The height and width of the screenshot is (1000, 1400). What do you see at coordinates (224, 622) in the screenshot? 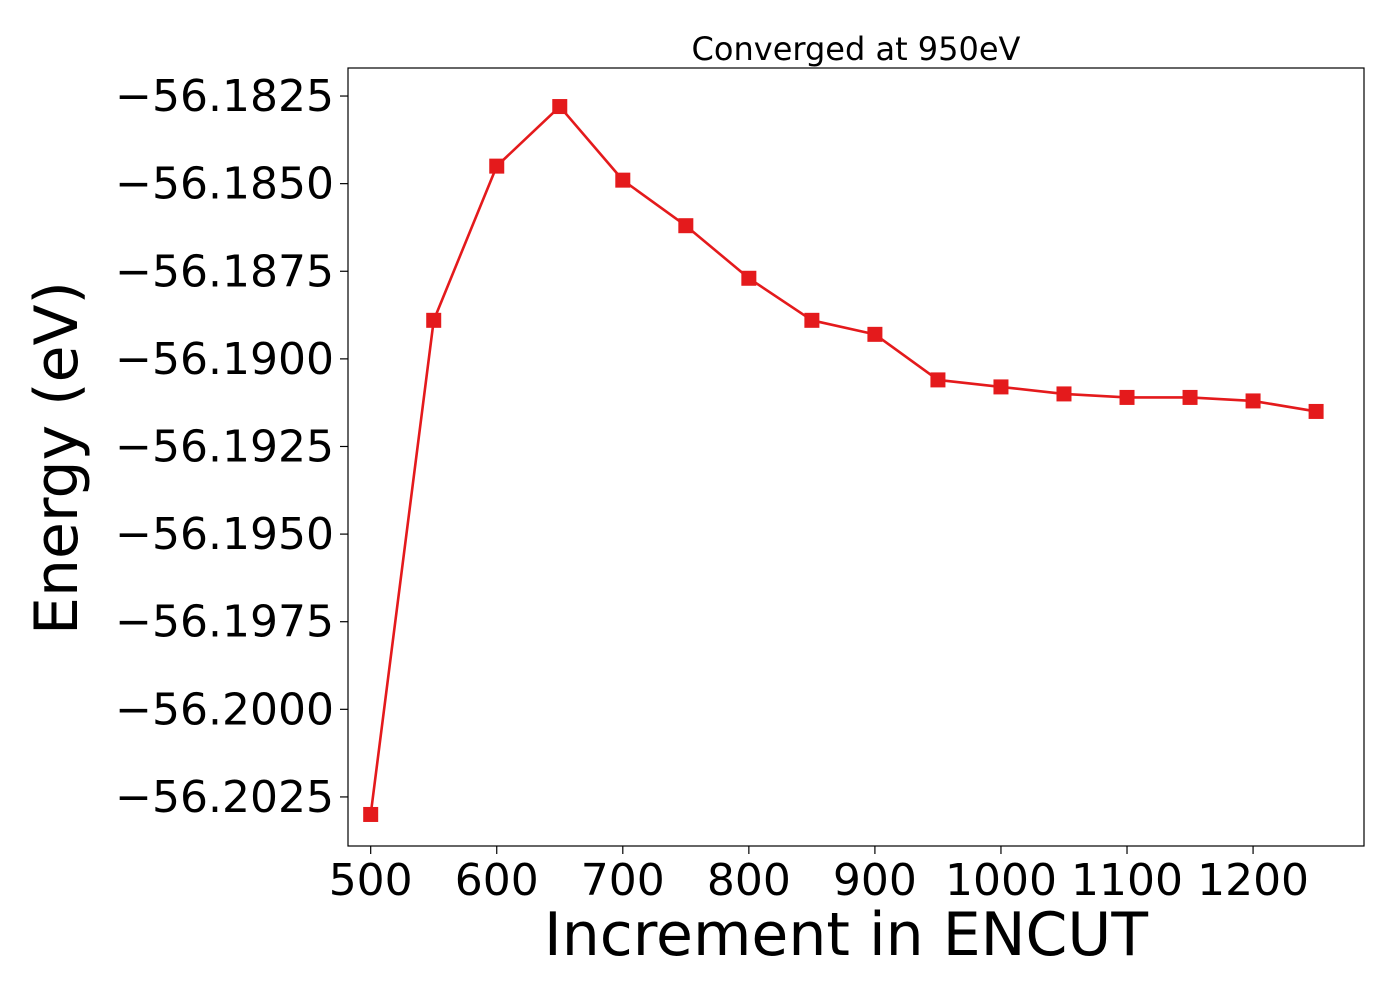
I see `y-tick-label: −56.1975` at bounding box center [224, 622].